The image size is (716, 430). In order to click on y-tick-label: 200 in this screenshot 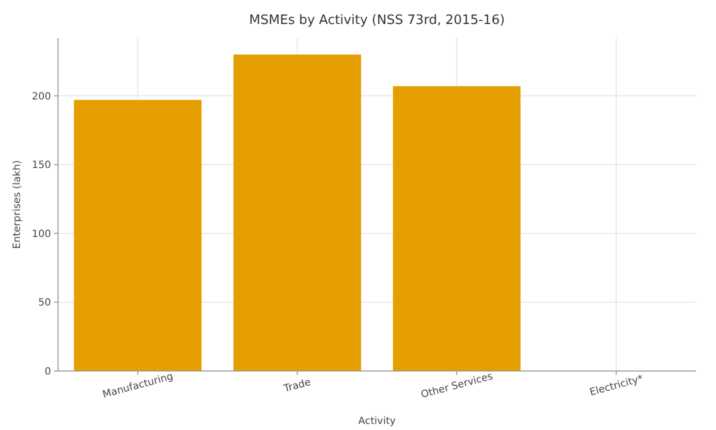, I will do `click(41, 96)`.